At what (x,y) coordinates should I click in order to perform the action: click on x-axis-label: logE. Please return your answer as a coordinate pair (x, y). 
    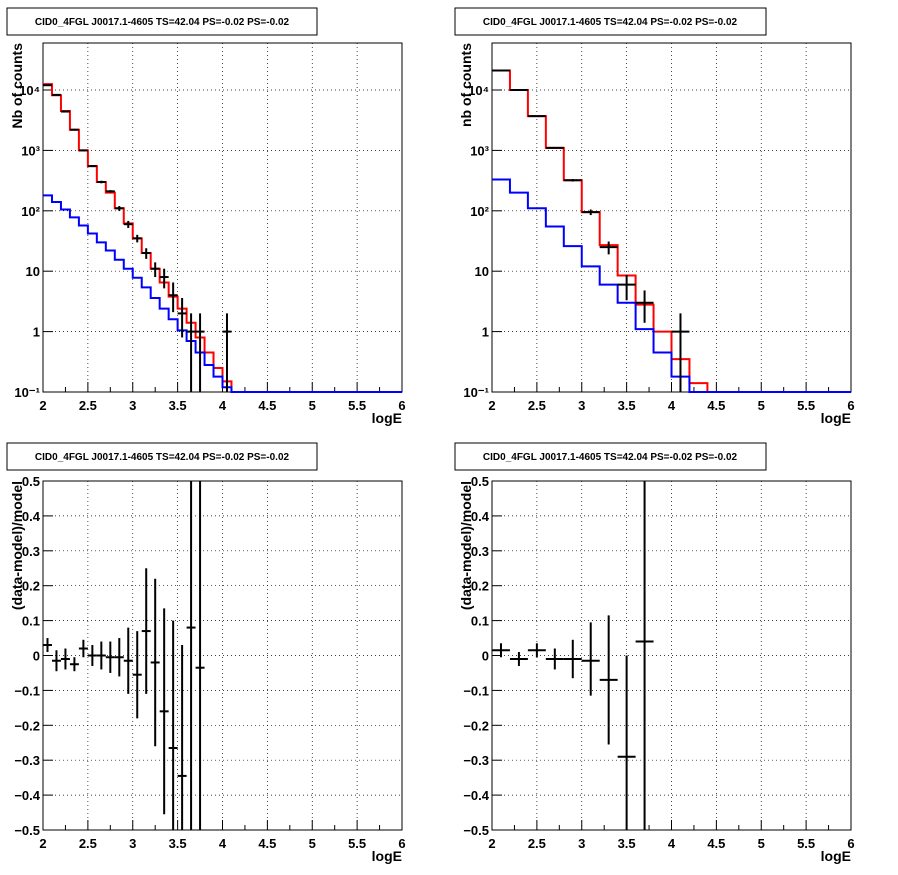
    Looking at the image, I should click on (836, 418).